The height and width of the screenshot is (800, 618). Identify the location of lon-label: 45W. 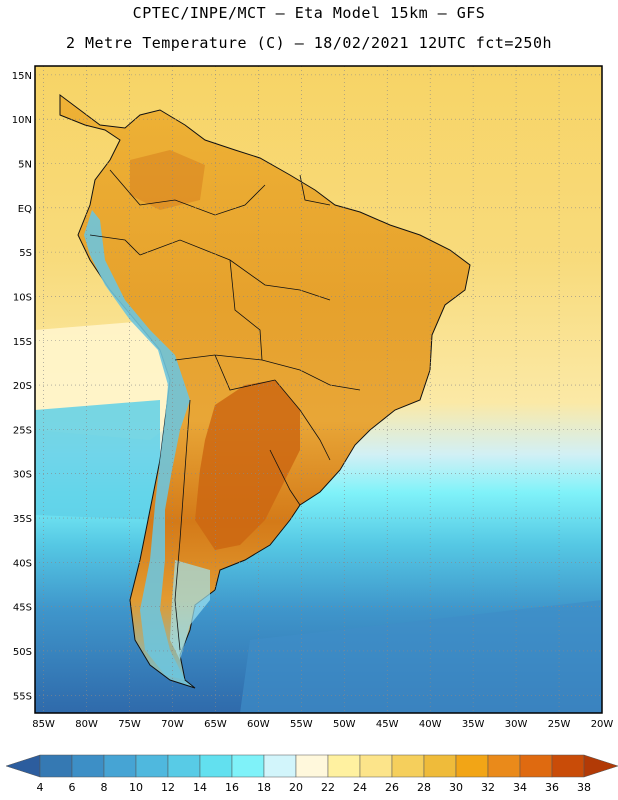
(387, 724).